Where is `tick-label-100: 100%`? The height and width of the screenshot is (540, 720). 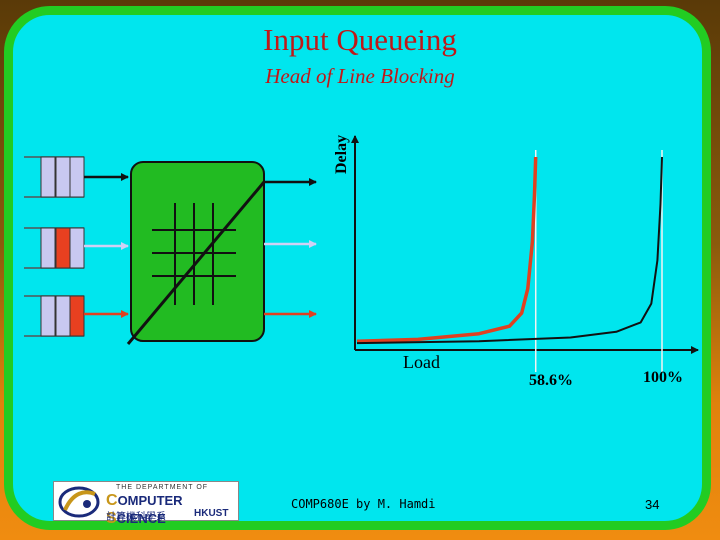
tick-label-100: 100% is located at coordinates (663, 377).